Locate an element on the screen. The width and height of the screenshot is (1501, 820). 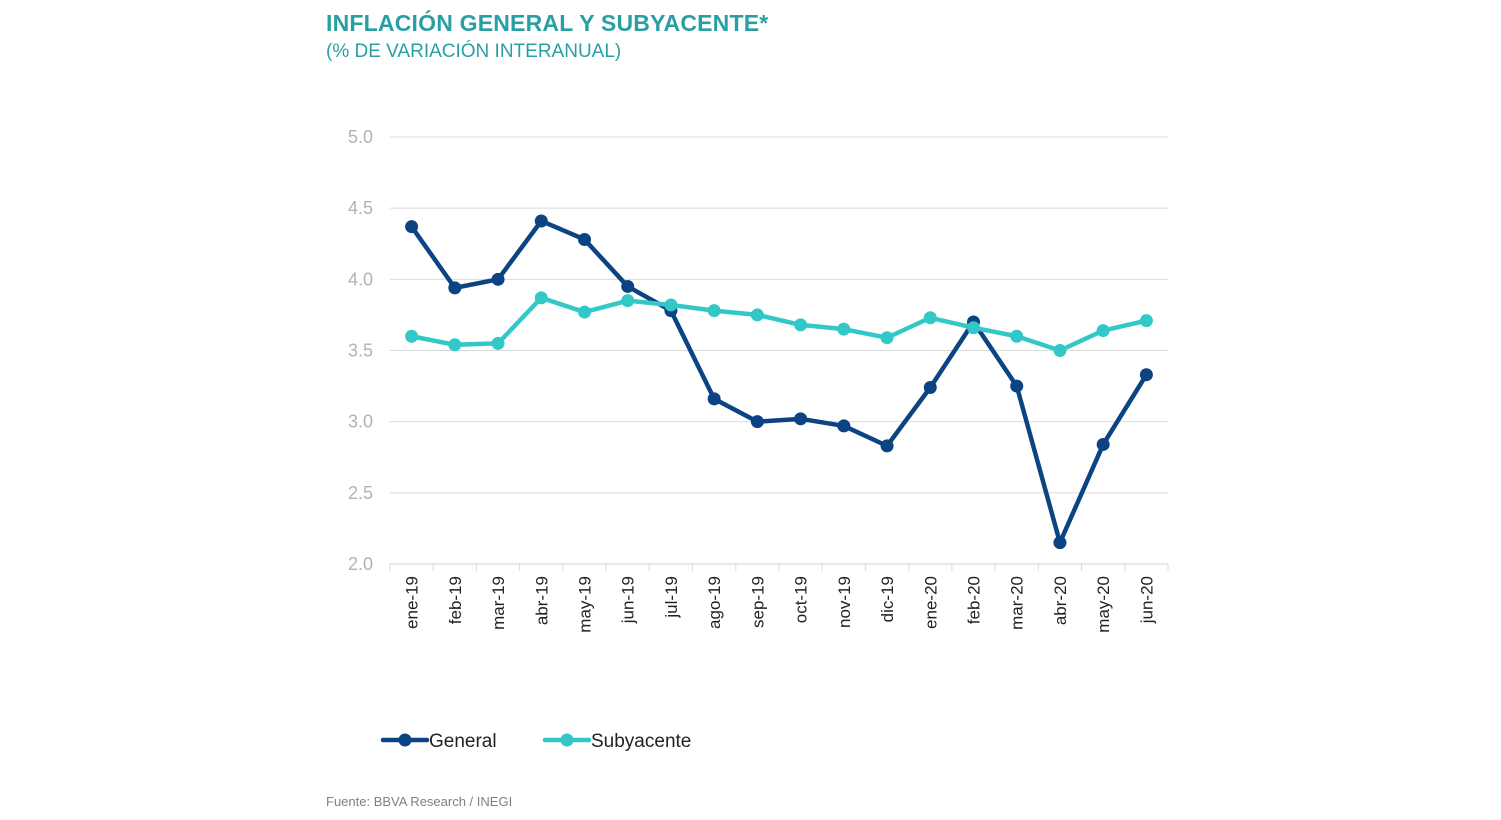
y-tick-label: 5.0 is located at coordinates (360, 137).